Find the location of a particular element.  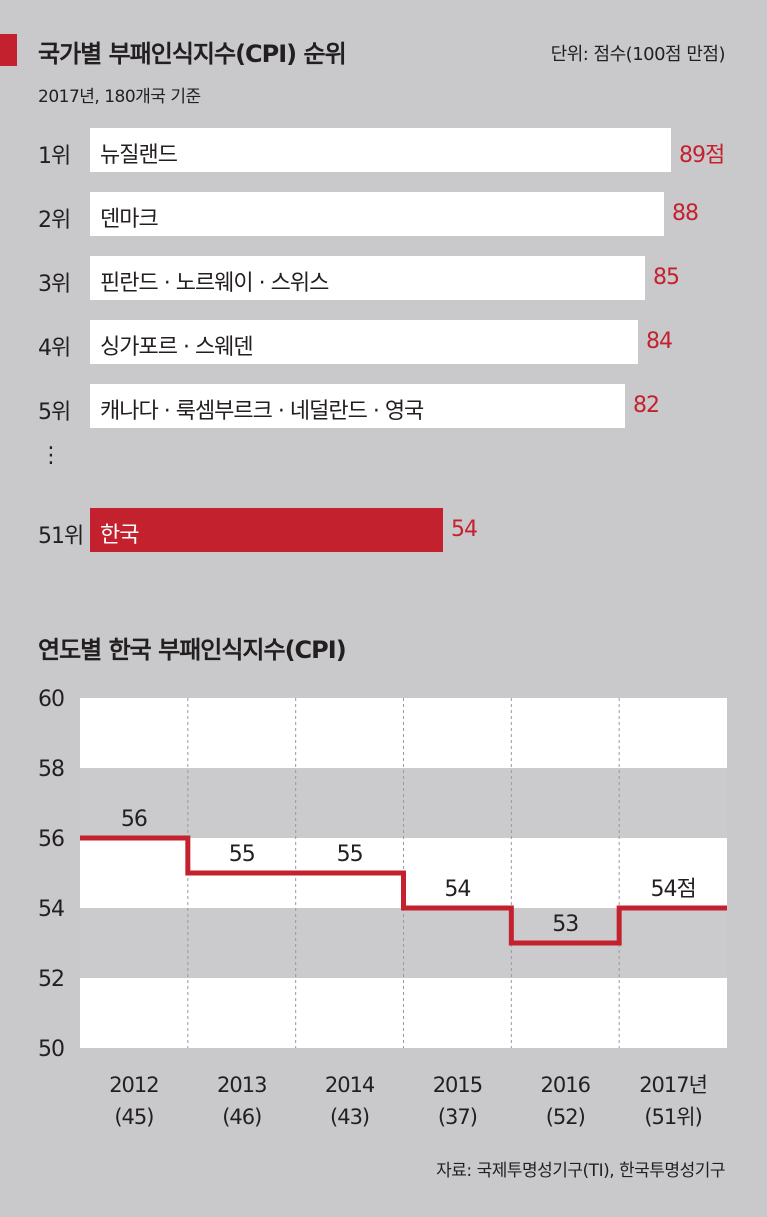

rank-bar-highlight is located at coordinates (266, 530).